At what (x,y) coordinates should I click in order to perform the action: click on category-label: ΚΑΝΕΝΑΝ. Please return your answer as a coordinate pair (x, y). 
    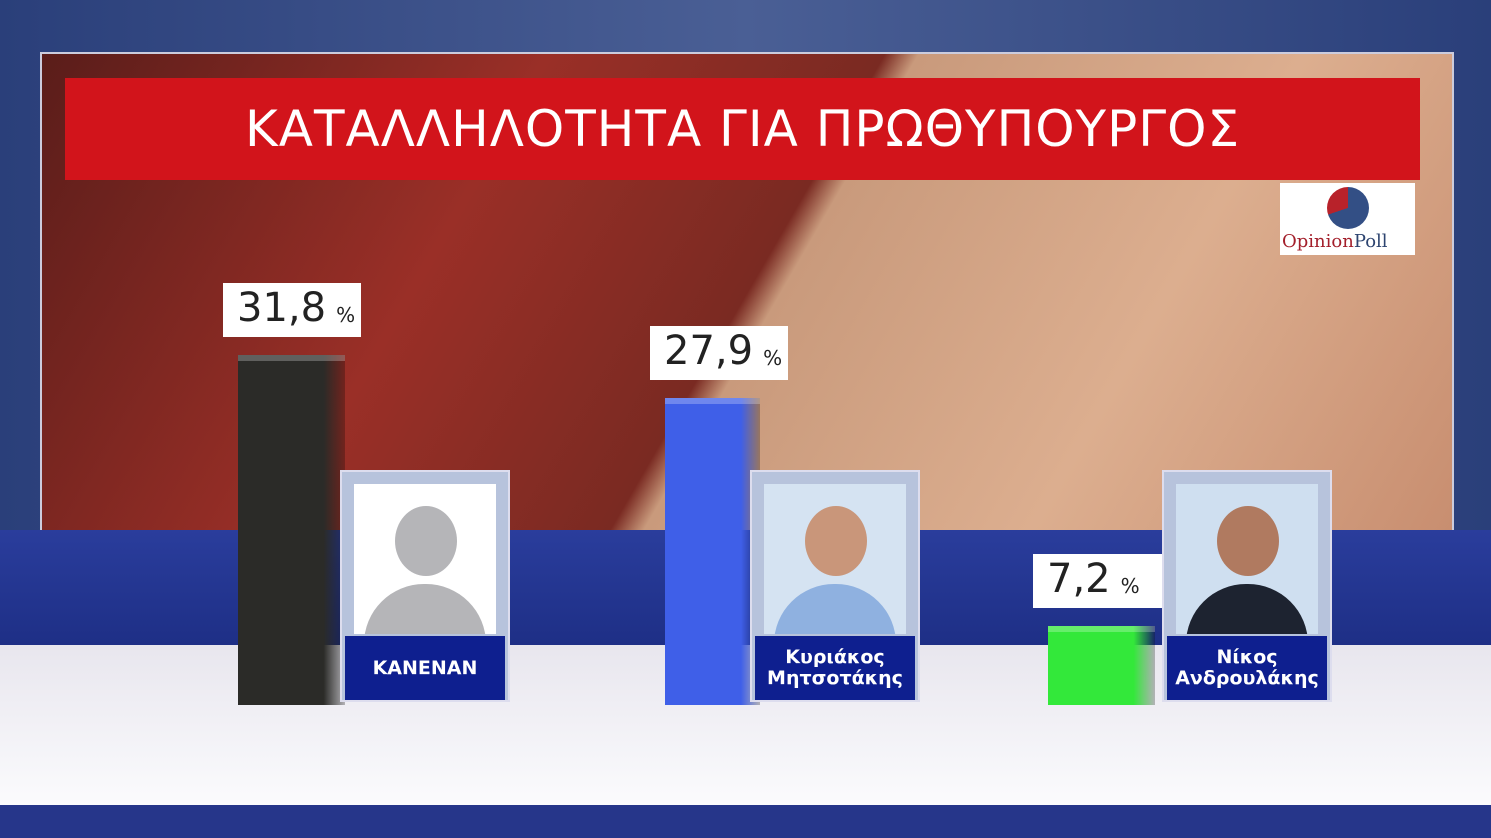
    Looking at the image, I should click on (425, 668).